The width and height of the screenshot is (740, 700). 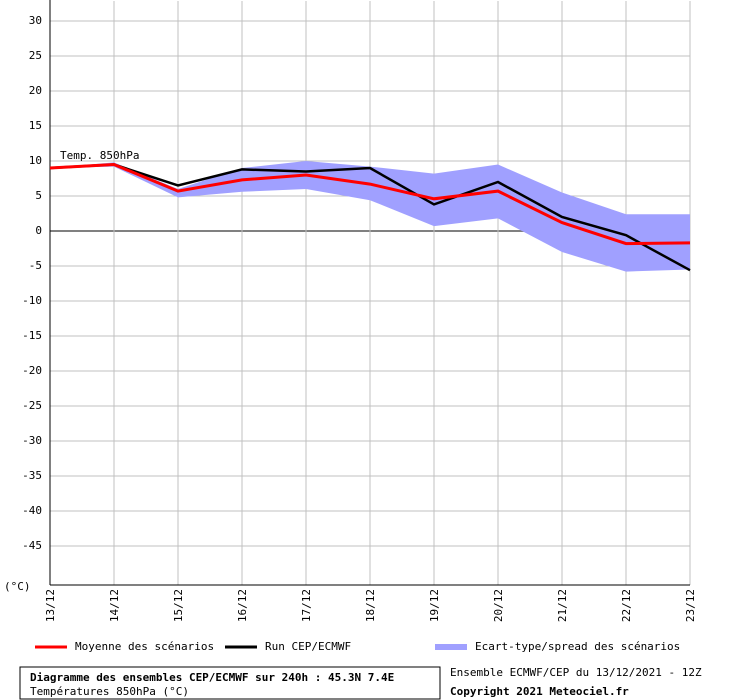 I want to click on run-info: Ensemble ECMWF/CEP du 13/12/2021 - 12Z, so click(x=576, y=672).